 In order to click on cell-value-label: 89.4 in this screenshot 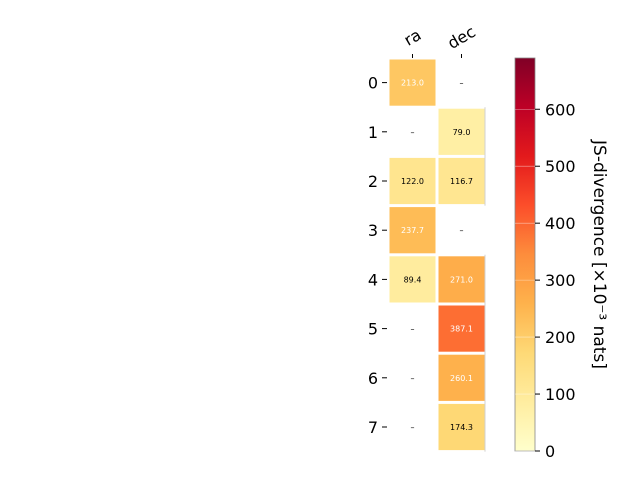, I will do `click(413, 279)`.